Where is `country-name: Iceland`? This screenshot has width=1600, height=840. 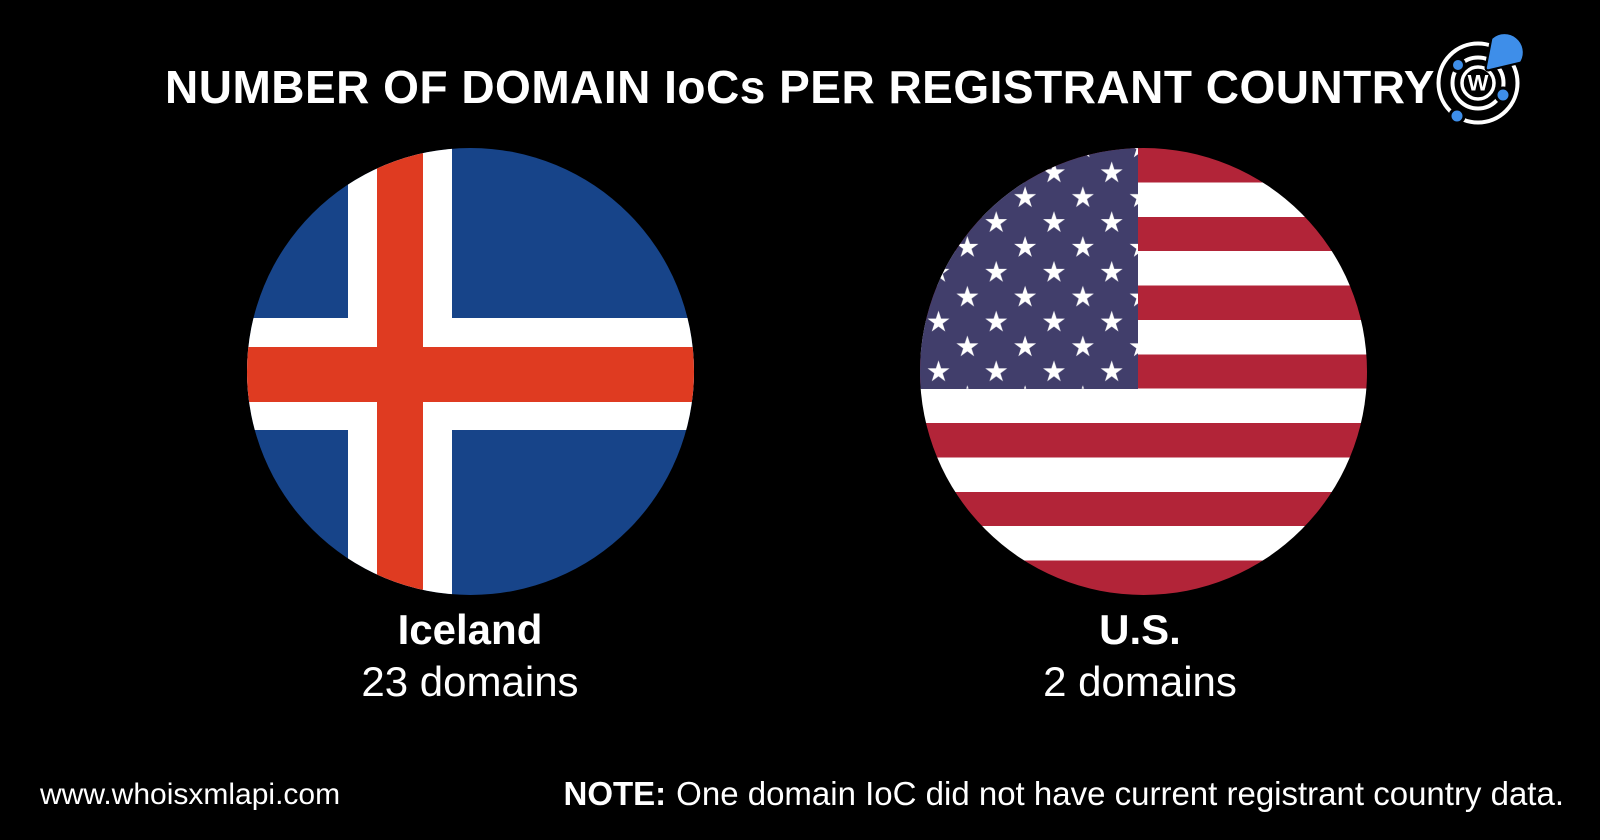
country-name: Iceland is located at coordinates (470, 629).